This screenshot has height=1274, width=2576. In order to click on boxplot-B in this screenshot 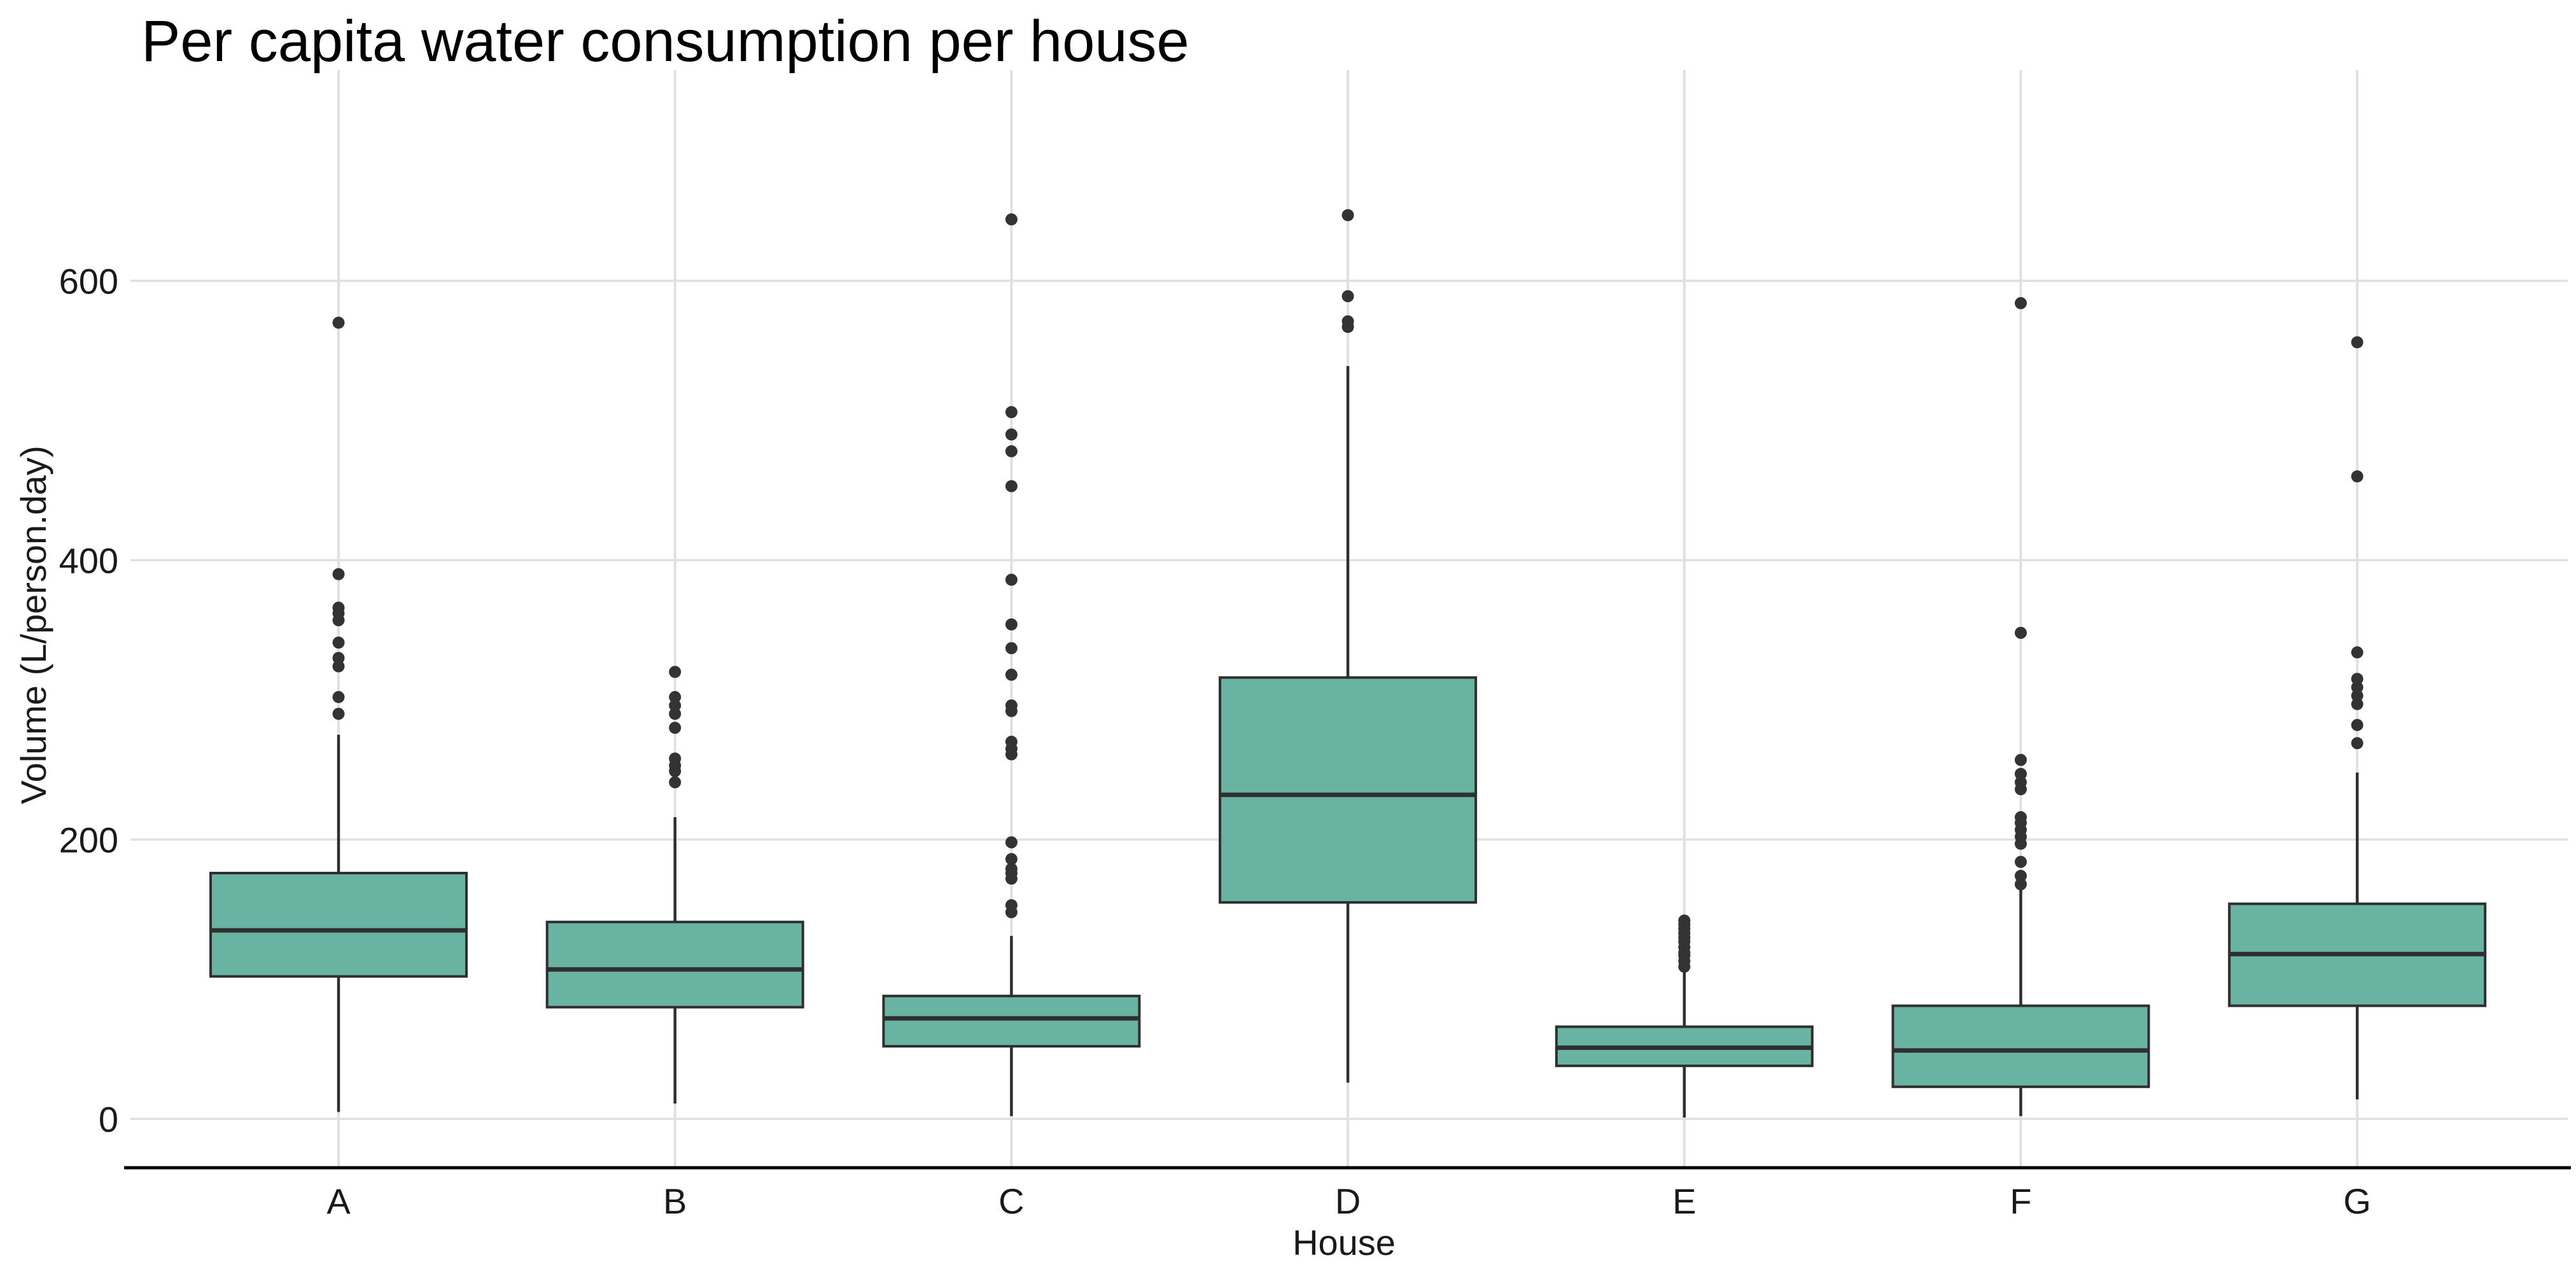, I will do `click(674, 885)`.